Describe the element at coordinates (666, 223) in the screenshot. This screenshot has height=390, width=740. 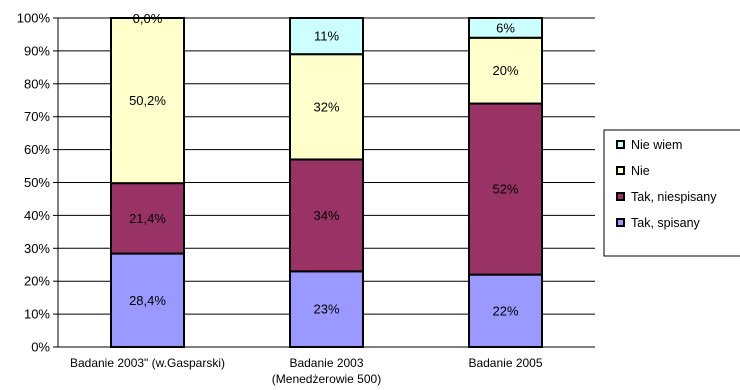
I see `legend-label: Tak, spisany` at that location.